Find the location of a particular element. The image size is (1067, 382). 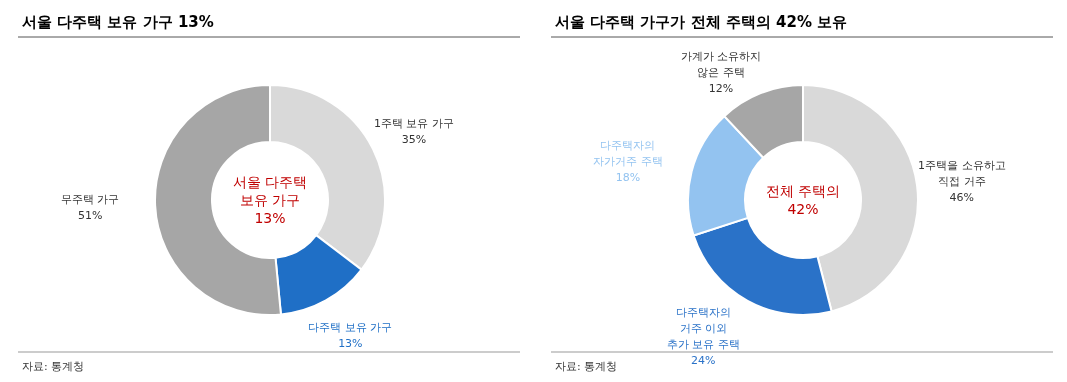

chart-title: 서울 다주택 보유 가구 13% is located at coordinates (118, 22).